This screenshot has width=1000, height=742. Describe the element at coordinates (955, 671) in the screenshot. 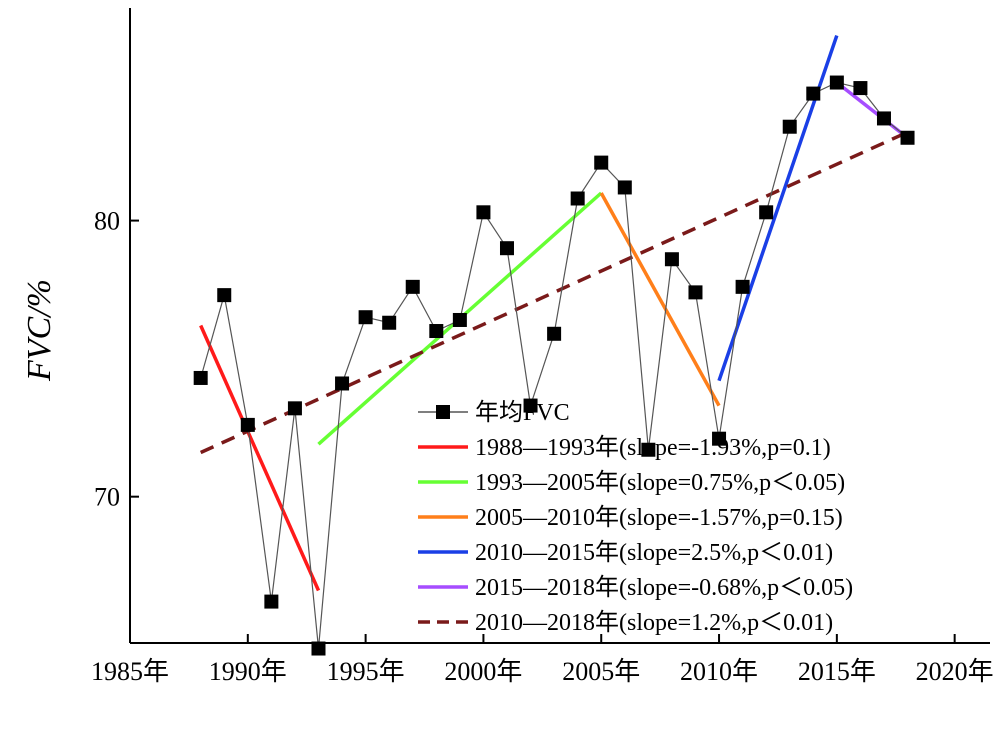

I see `x-tick-label: 2020年` at that location.